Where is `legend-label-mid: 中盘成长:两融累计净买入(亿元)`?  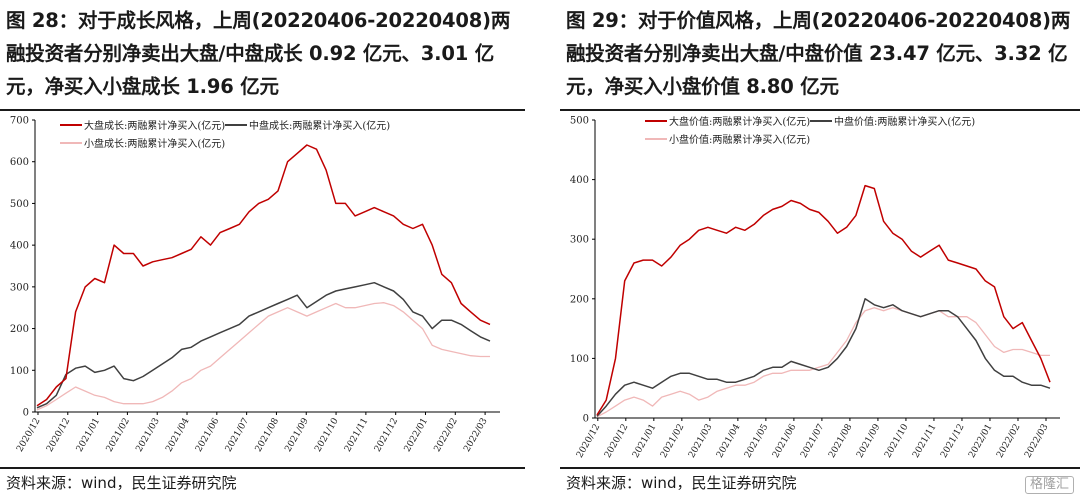 legend-label-mid: 中盘成长:两融累计净买入(亿元) is located at coordinates (319, 125).